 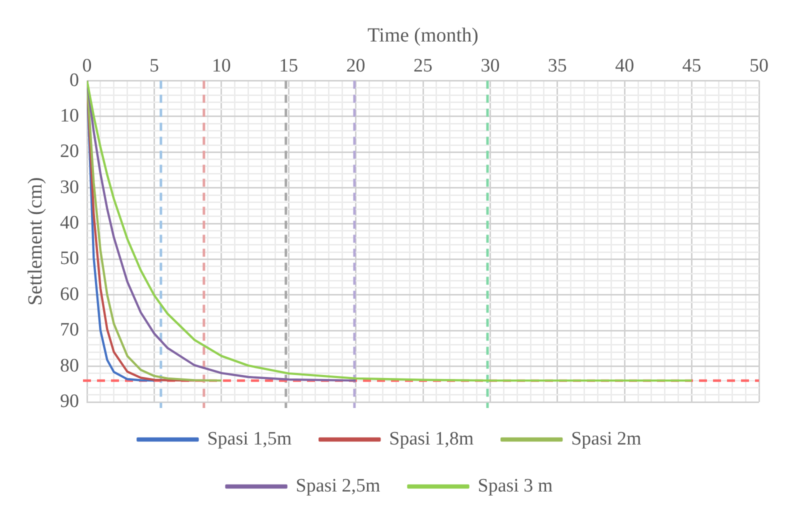 I want to click on y-tick-label: 70, so click(x=69, y=330).